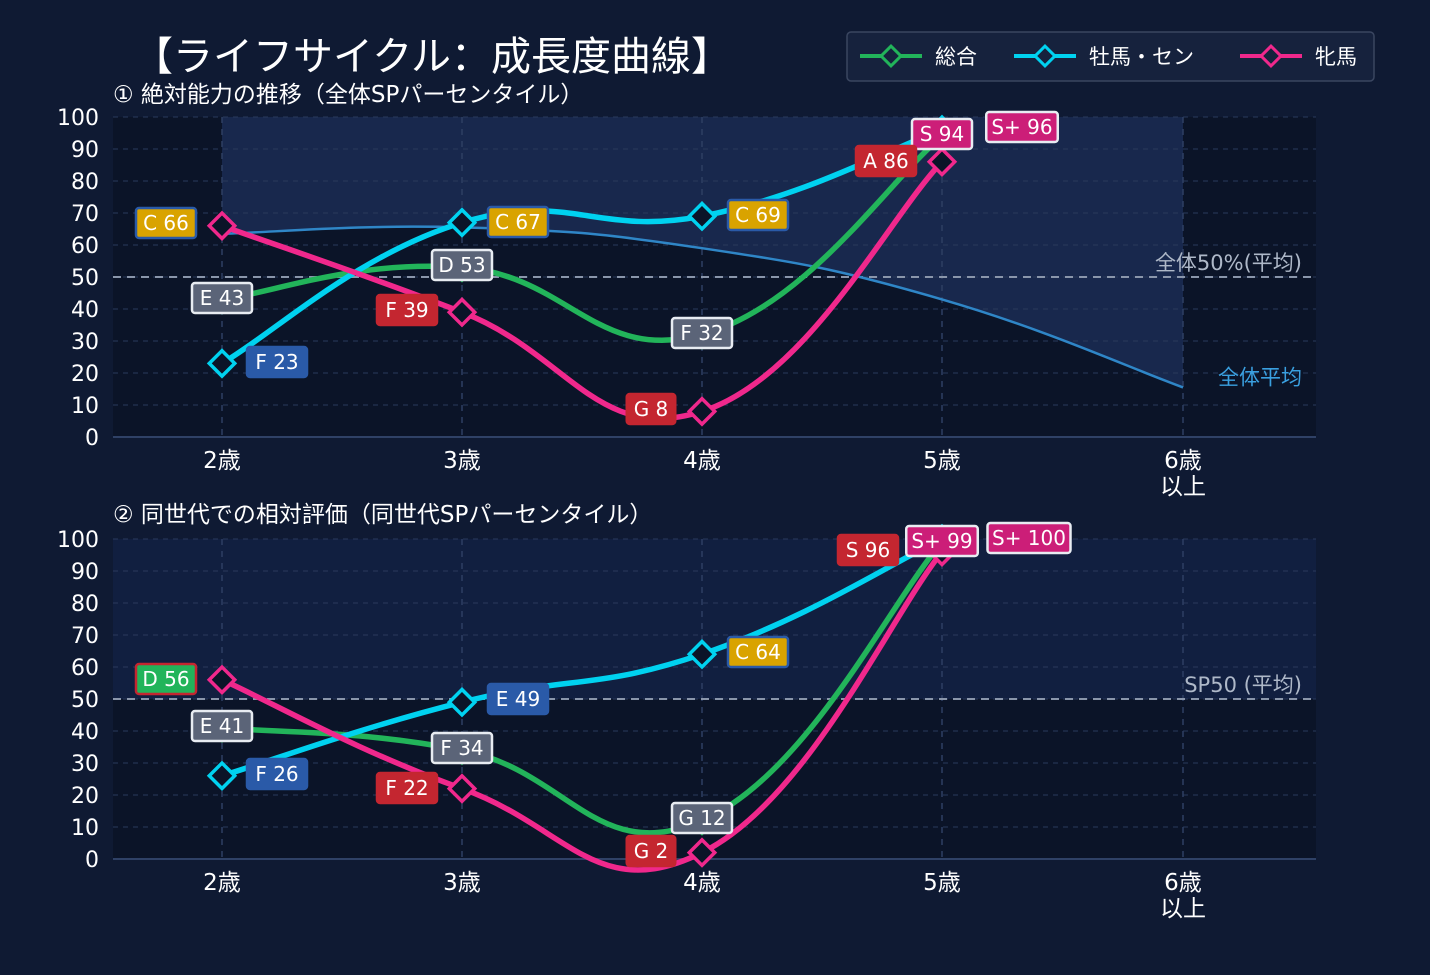  I want to click on data-label: C 66, so click(166, 223).